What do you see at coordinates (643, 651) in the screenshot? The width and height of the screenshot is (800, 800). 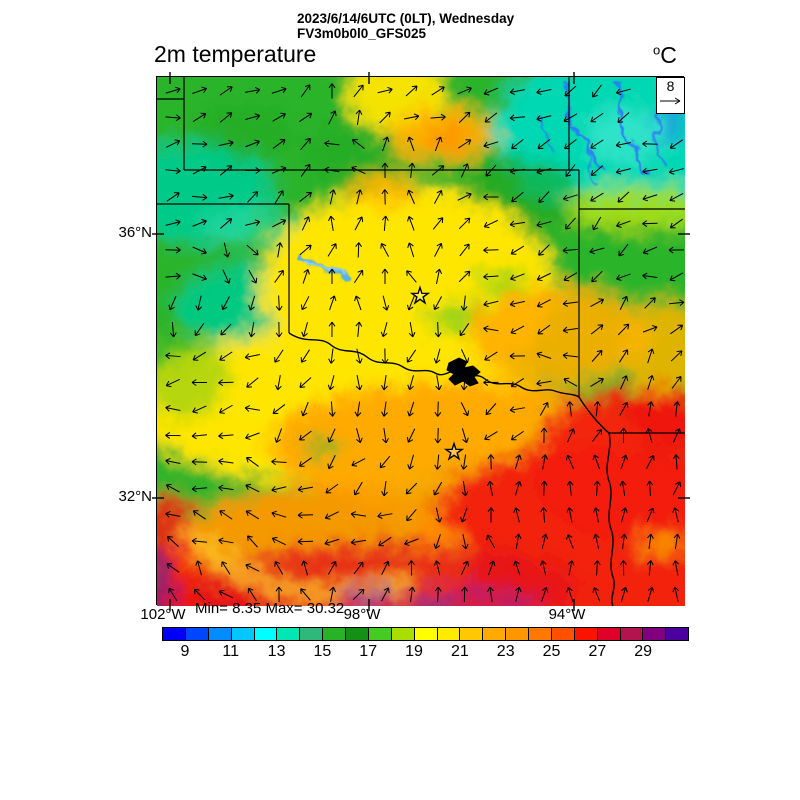 I see `colorbar-tick-label: 29` at bounding box center [643, 651].